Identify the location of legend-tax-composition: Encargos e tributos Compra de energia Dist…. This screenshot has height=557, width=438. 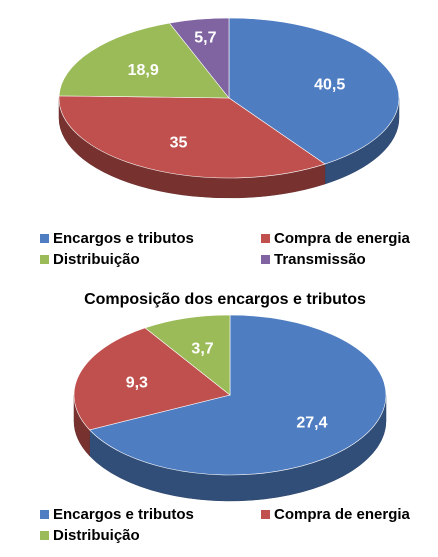
(225, 525).